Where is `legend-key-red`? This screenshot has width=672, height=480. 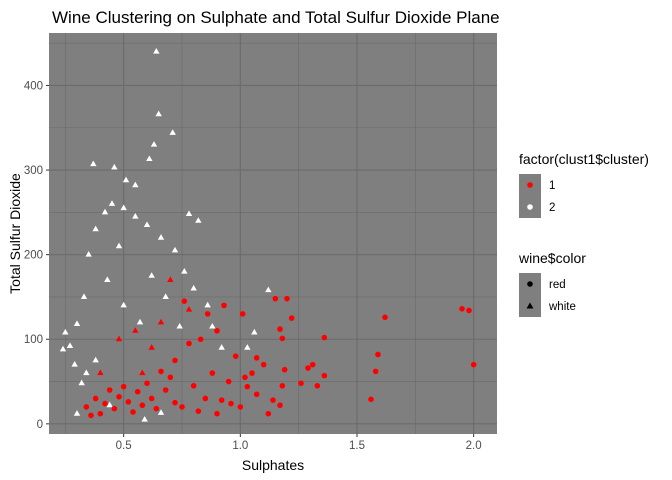
legend-key-red is located at coordinates (530, 284).